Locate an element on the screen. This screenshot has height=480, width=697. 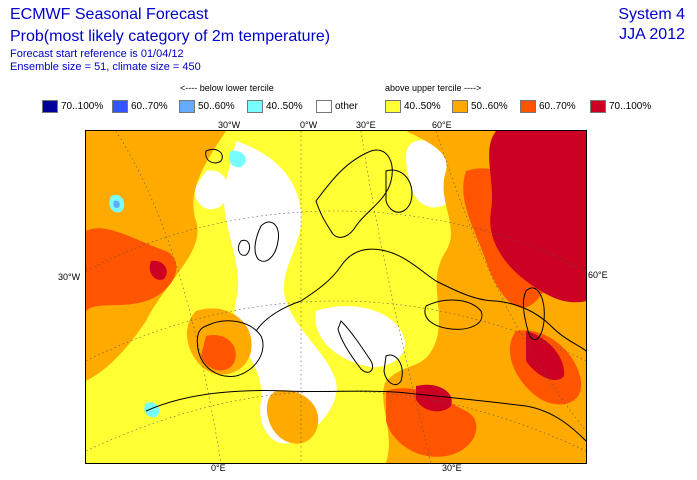
start-reference: Forecast start reference is 01/04/12 is located at coordinates (97, 54).